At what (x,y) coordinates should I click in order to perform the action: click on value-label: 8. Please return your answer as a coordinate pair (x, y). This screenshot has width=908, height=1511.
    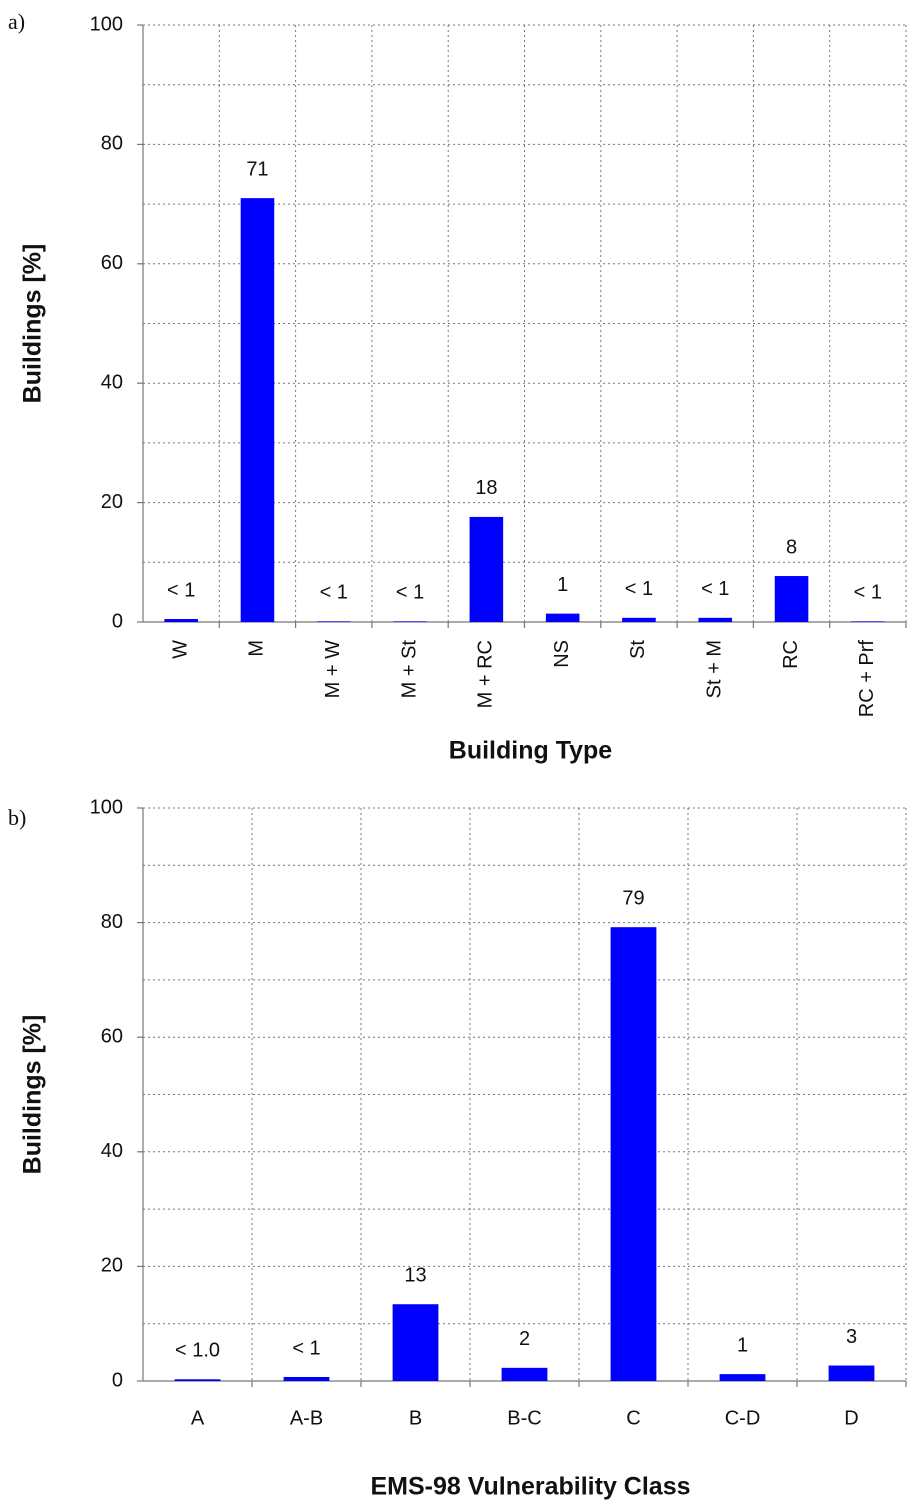
    Looking at the image, I should click on (791, 547).